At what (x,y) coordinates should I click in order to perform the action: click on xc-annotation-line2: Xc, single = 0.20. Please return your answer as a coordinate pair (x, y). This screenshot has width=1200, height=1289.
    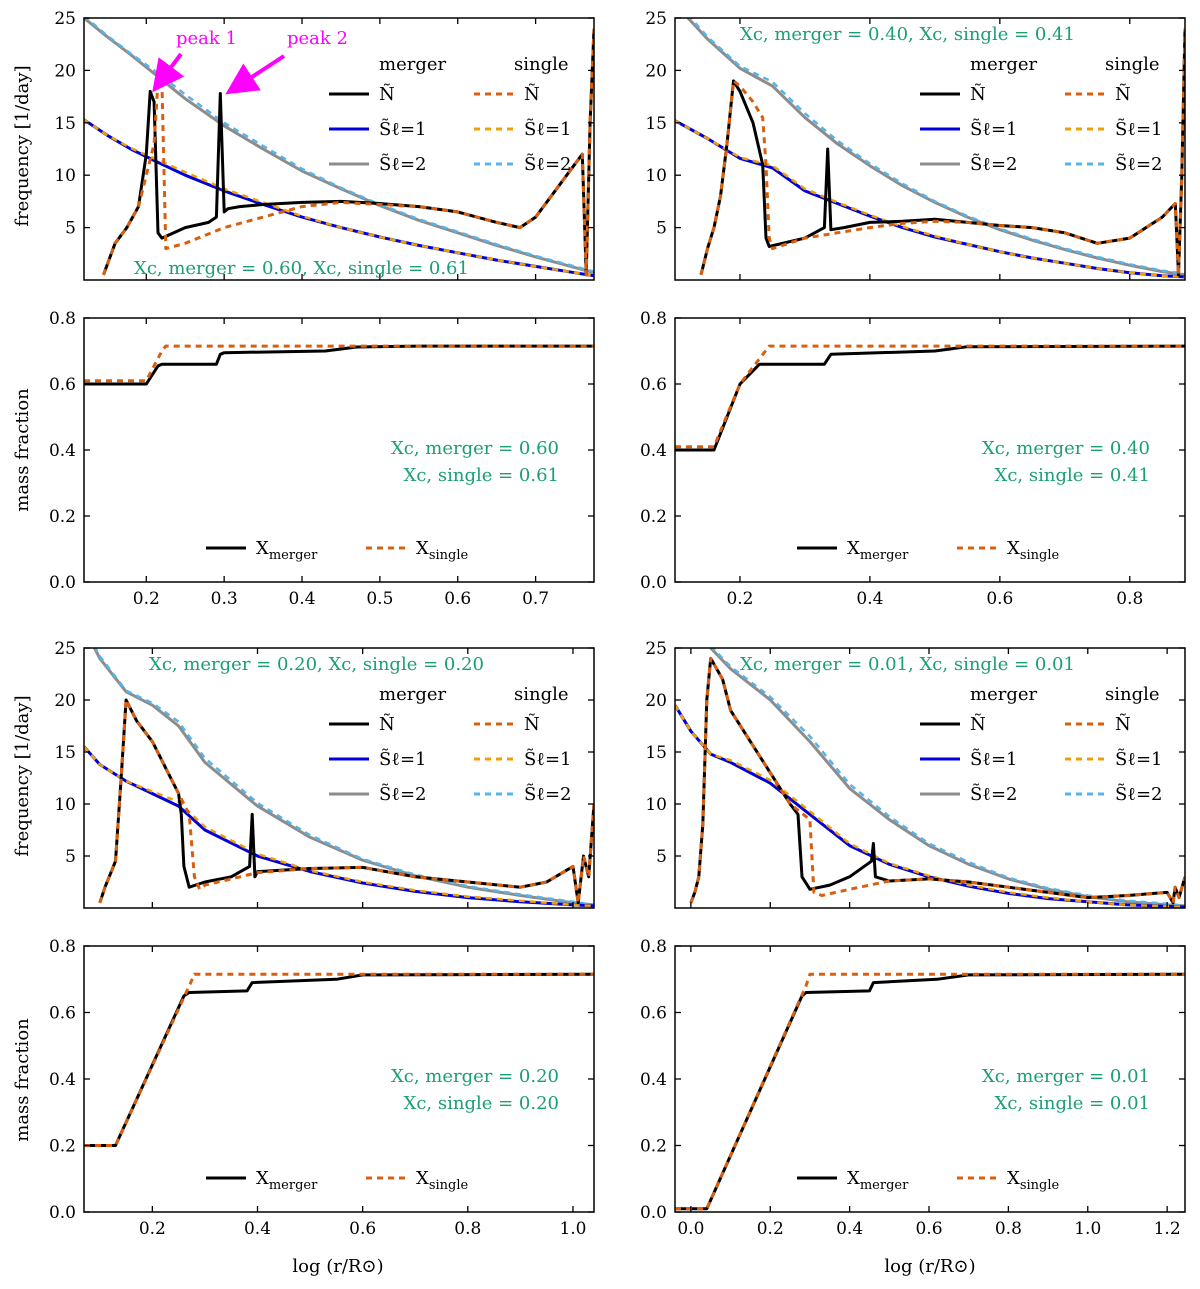
    Looking at the image, I should click on (481, 1103).